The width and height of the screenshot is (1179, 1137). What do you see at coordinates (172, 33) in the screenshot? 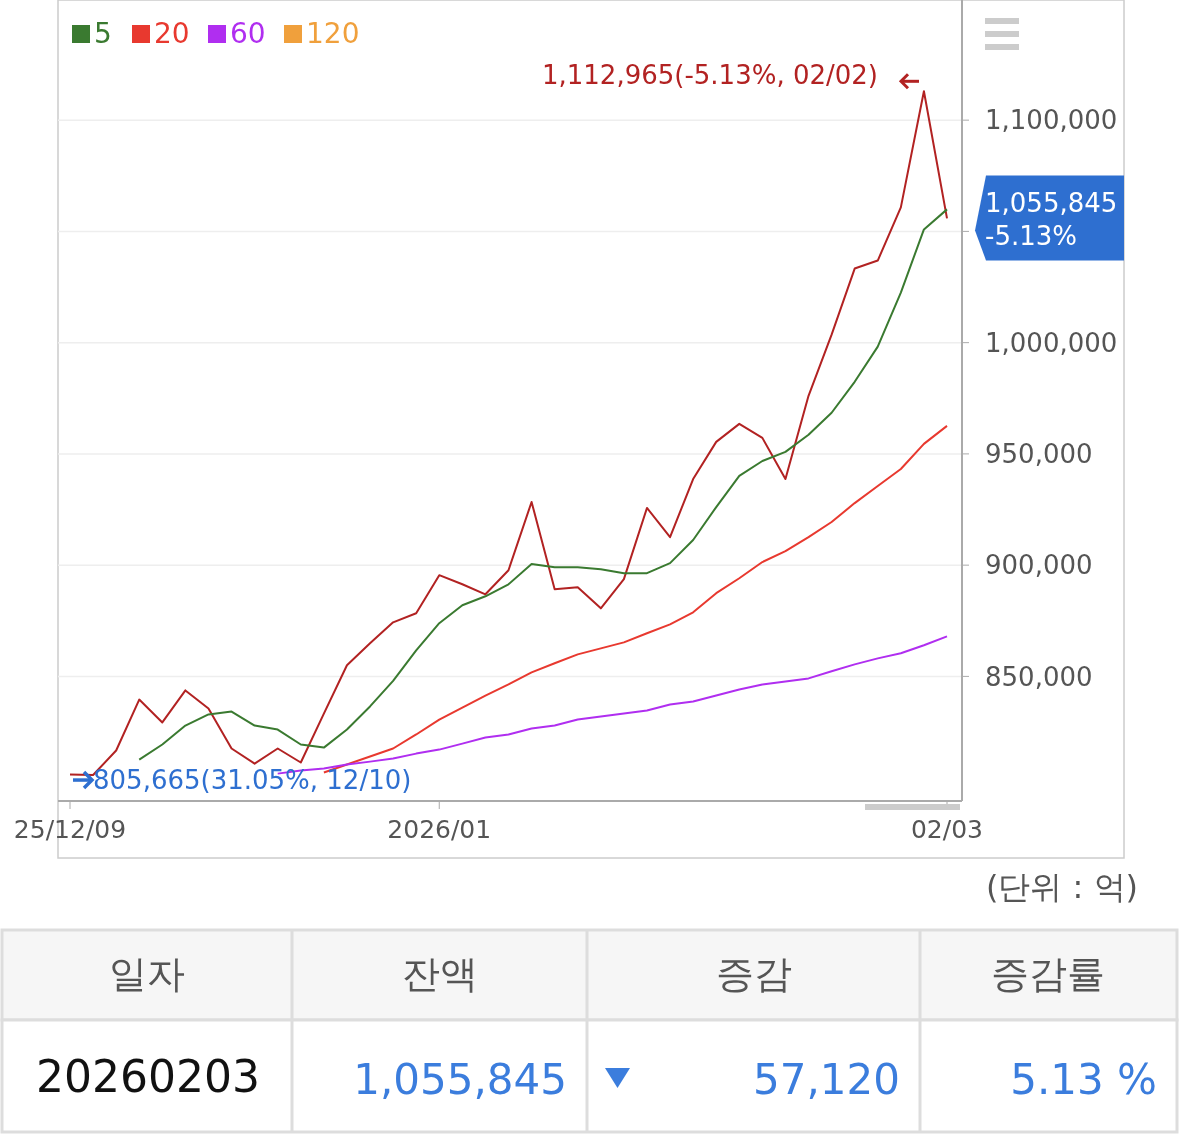
I see `legend-label: 20` at bounding box center [172, 33].